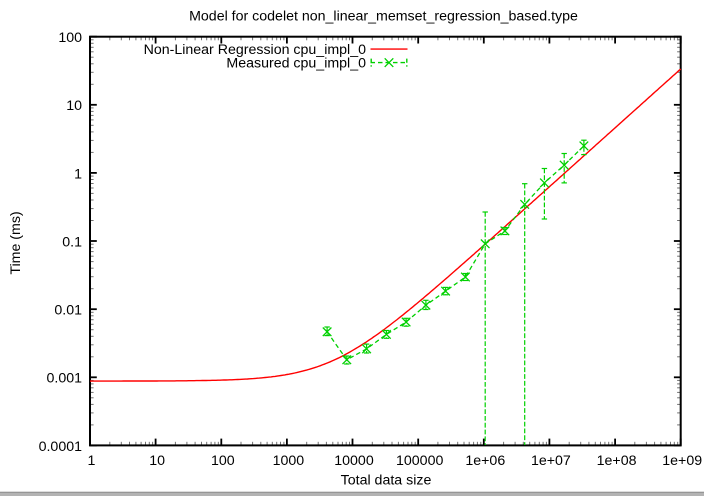  I want to click on svg-text: 1e+08, so click(617, 461).